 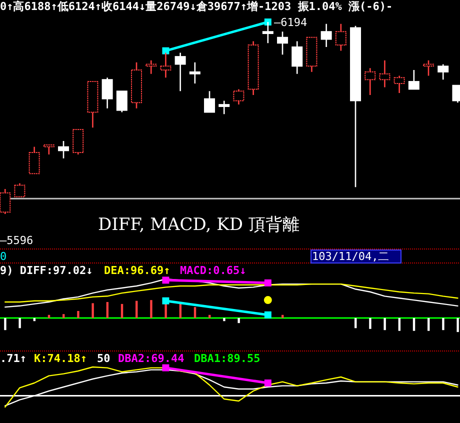 I want to click on text: DBA1:89.55, so click(x=227, y=358).